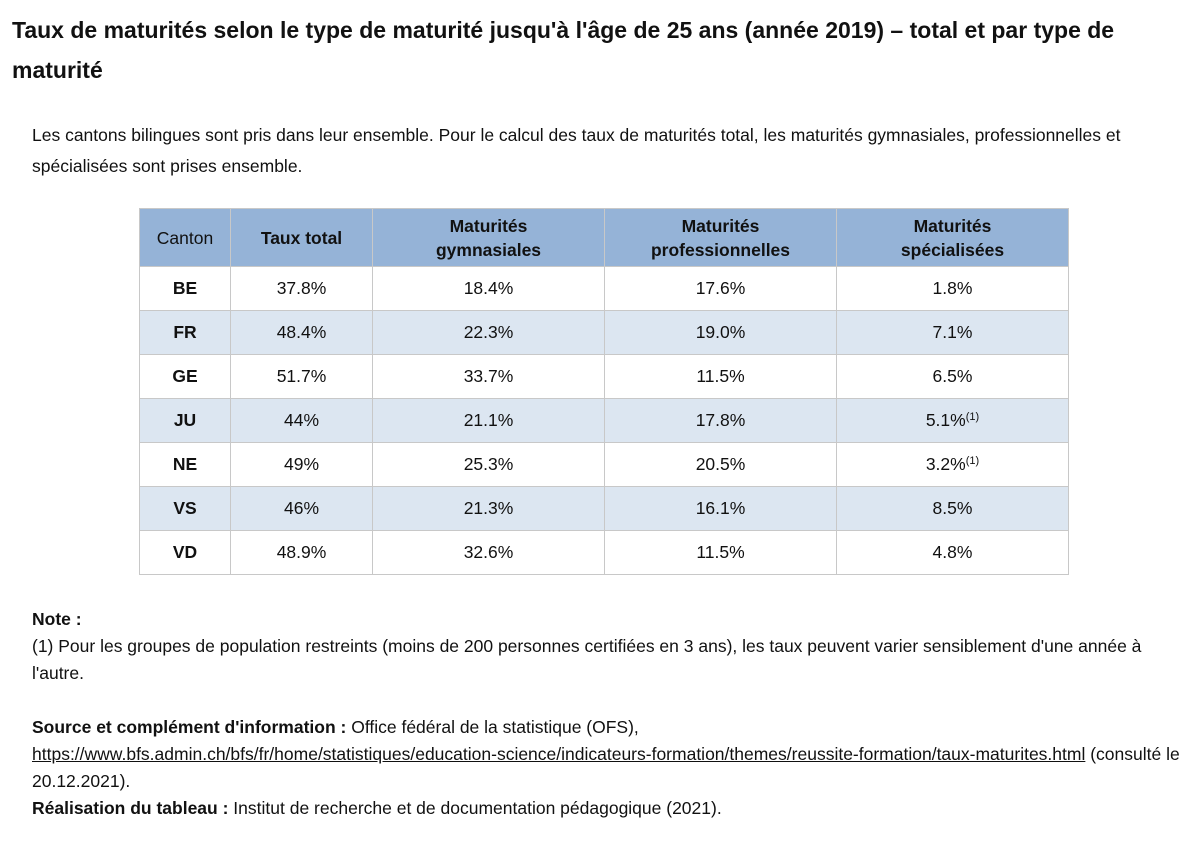 The width and height of the screenshot is (1200, 854). I want to click on total-cell-value: 46%, so click(301, 508).